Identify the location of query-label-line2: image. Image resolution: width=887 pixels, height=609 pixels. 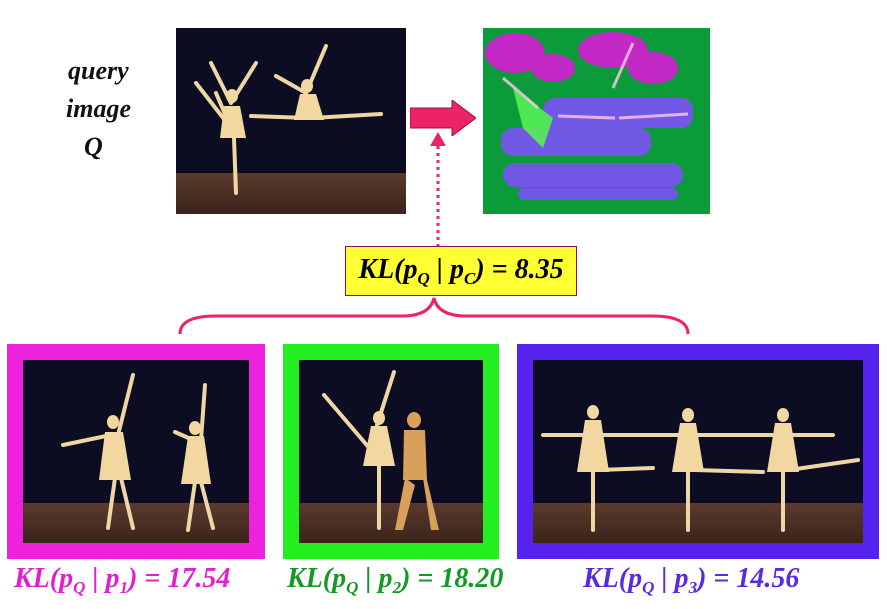
(98, 108).